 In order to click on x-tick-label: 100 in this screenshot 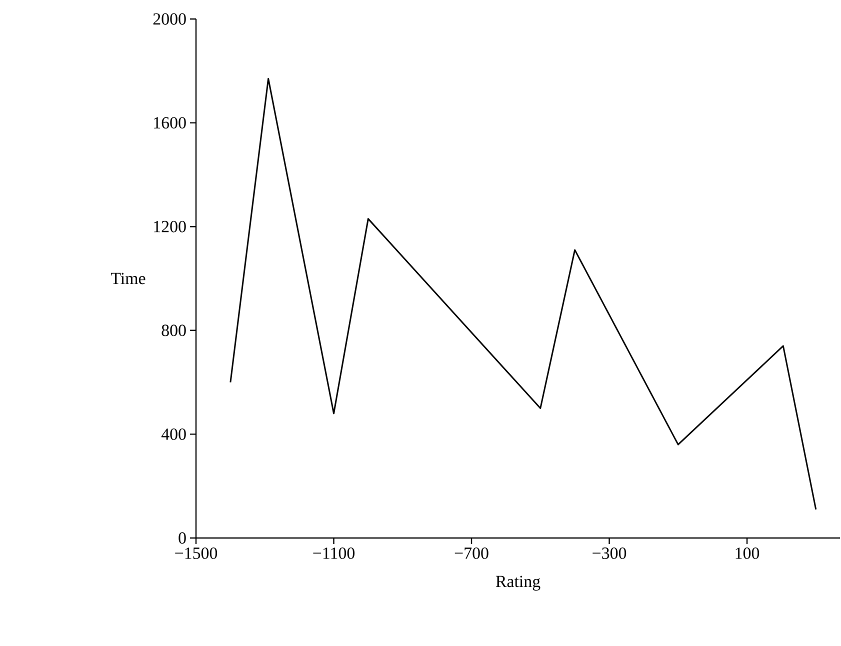, I will do `click(748, 553)`.